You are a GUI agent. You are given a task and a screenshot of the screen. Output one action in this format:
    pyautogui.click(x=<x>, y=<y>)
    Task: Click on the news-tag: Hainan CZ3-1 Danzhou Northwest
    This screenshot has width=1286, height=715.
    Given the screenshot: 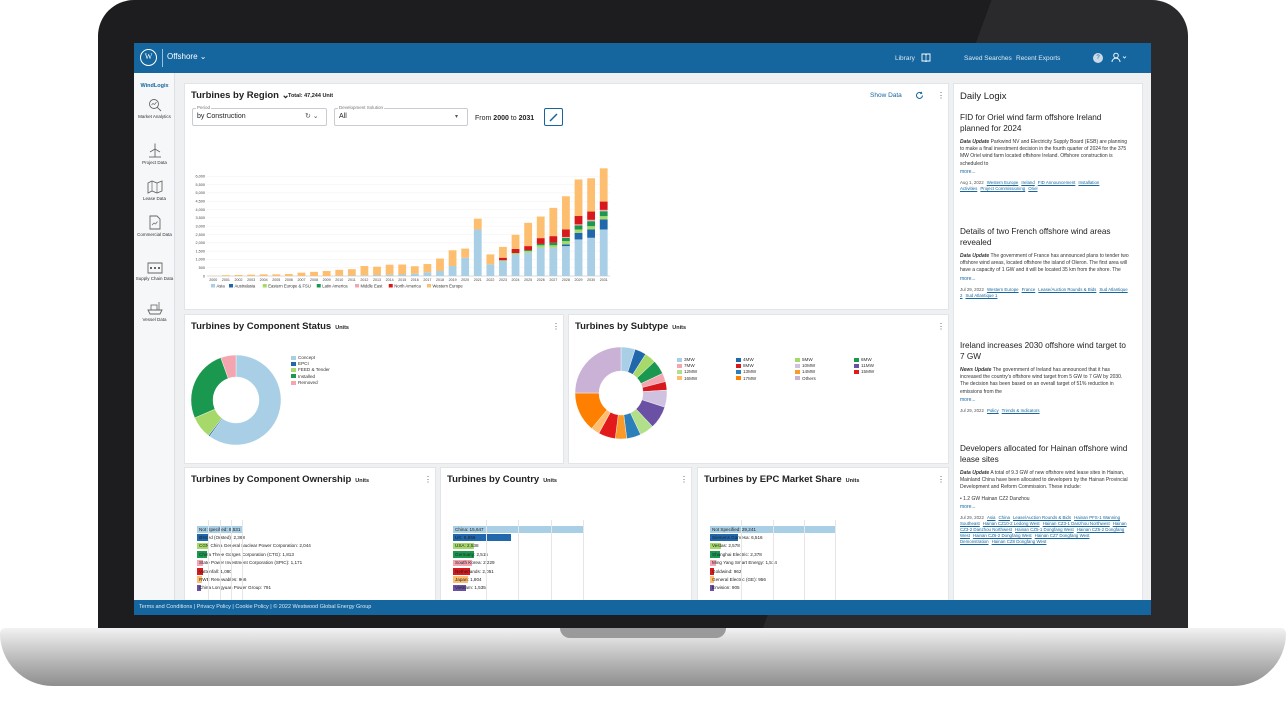 What is the action you would take?
    pyautogui.click(x=1076, y=523)
    